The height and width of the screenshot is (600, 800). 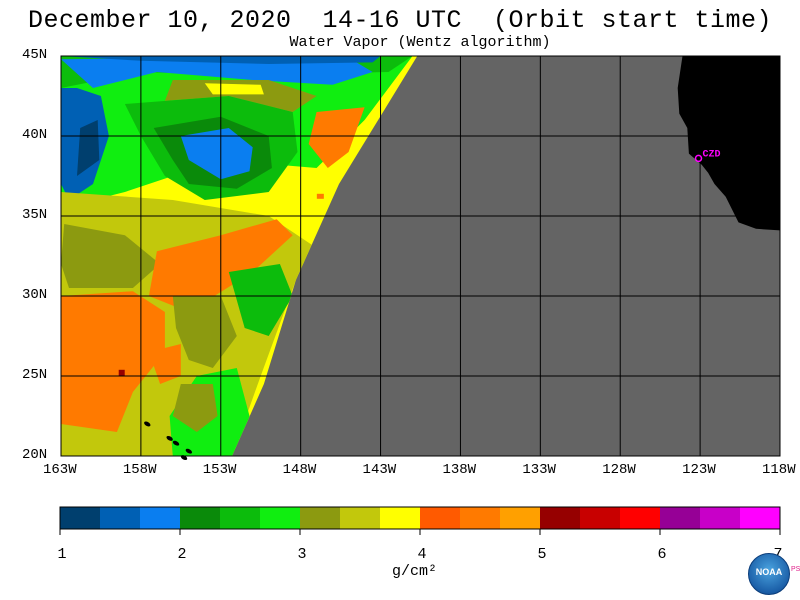 What do you see at coordinates (779, 470) in the screenshot?
I see `longitude-label: 118W` at bounding box center [779, 470].